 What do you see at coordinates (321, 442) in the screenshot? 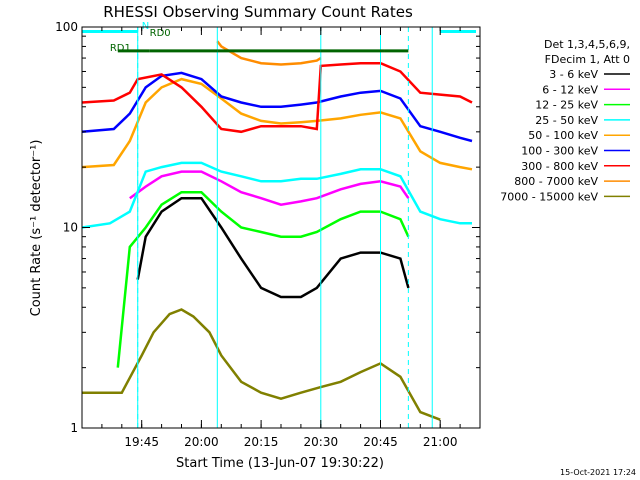
I see `x-tick-label-3: 20:30` at bounding box center [321, 442].